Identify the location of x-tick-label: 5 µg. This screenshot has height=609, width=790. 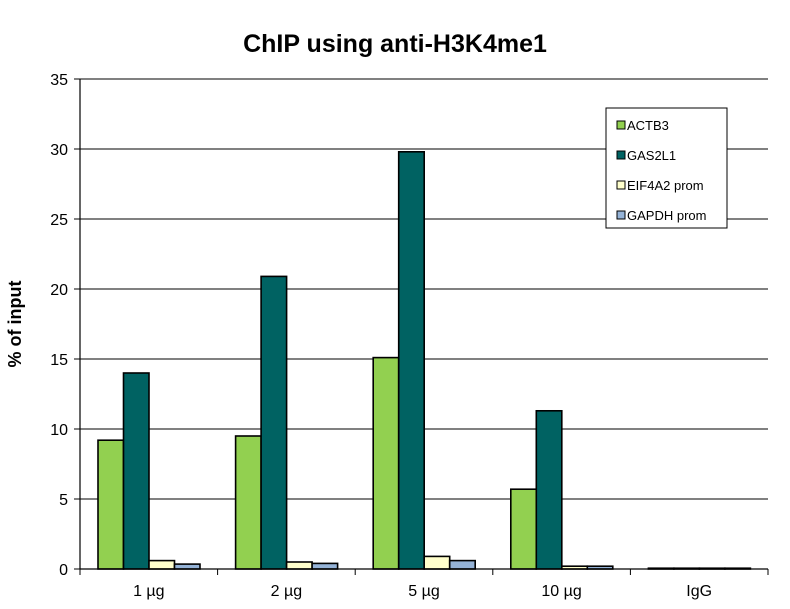
(423, 591).